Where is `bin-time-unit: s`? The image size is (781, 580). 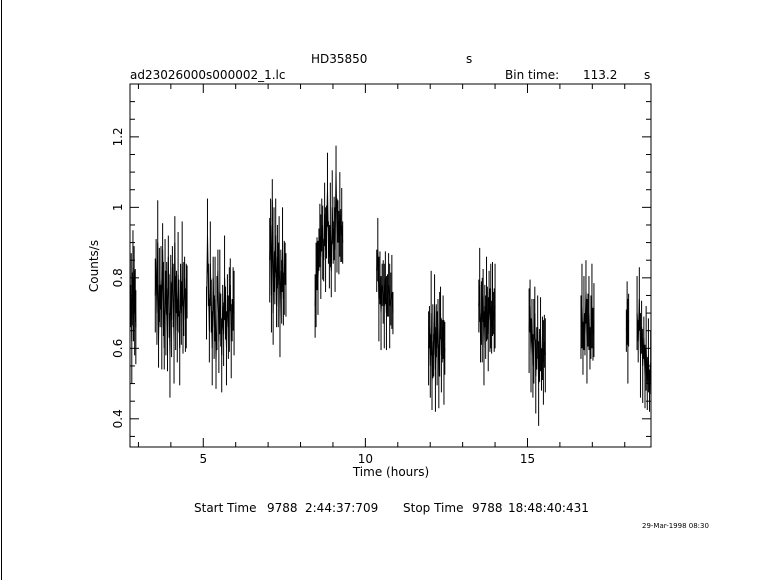 bin-time-unit: s is located at coordinates (647, 75).